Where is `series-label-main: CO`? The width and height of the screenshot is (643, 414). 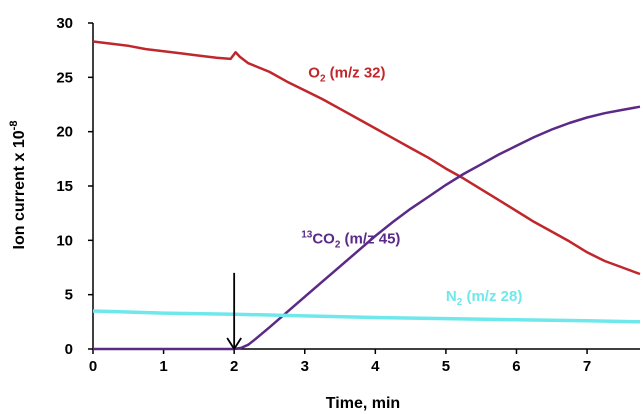 series-label-main: CO is located at coordinates (323, 239).